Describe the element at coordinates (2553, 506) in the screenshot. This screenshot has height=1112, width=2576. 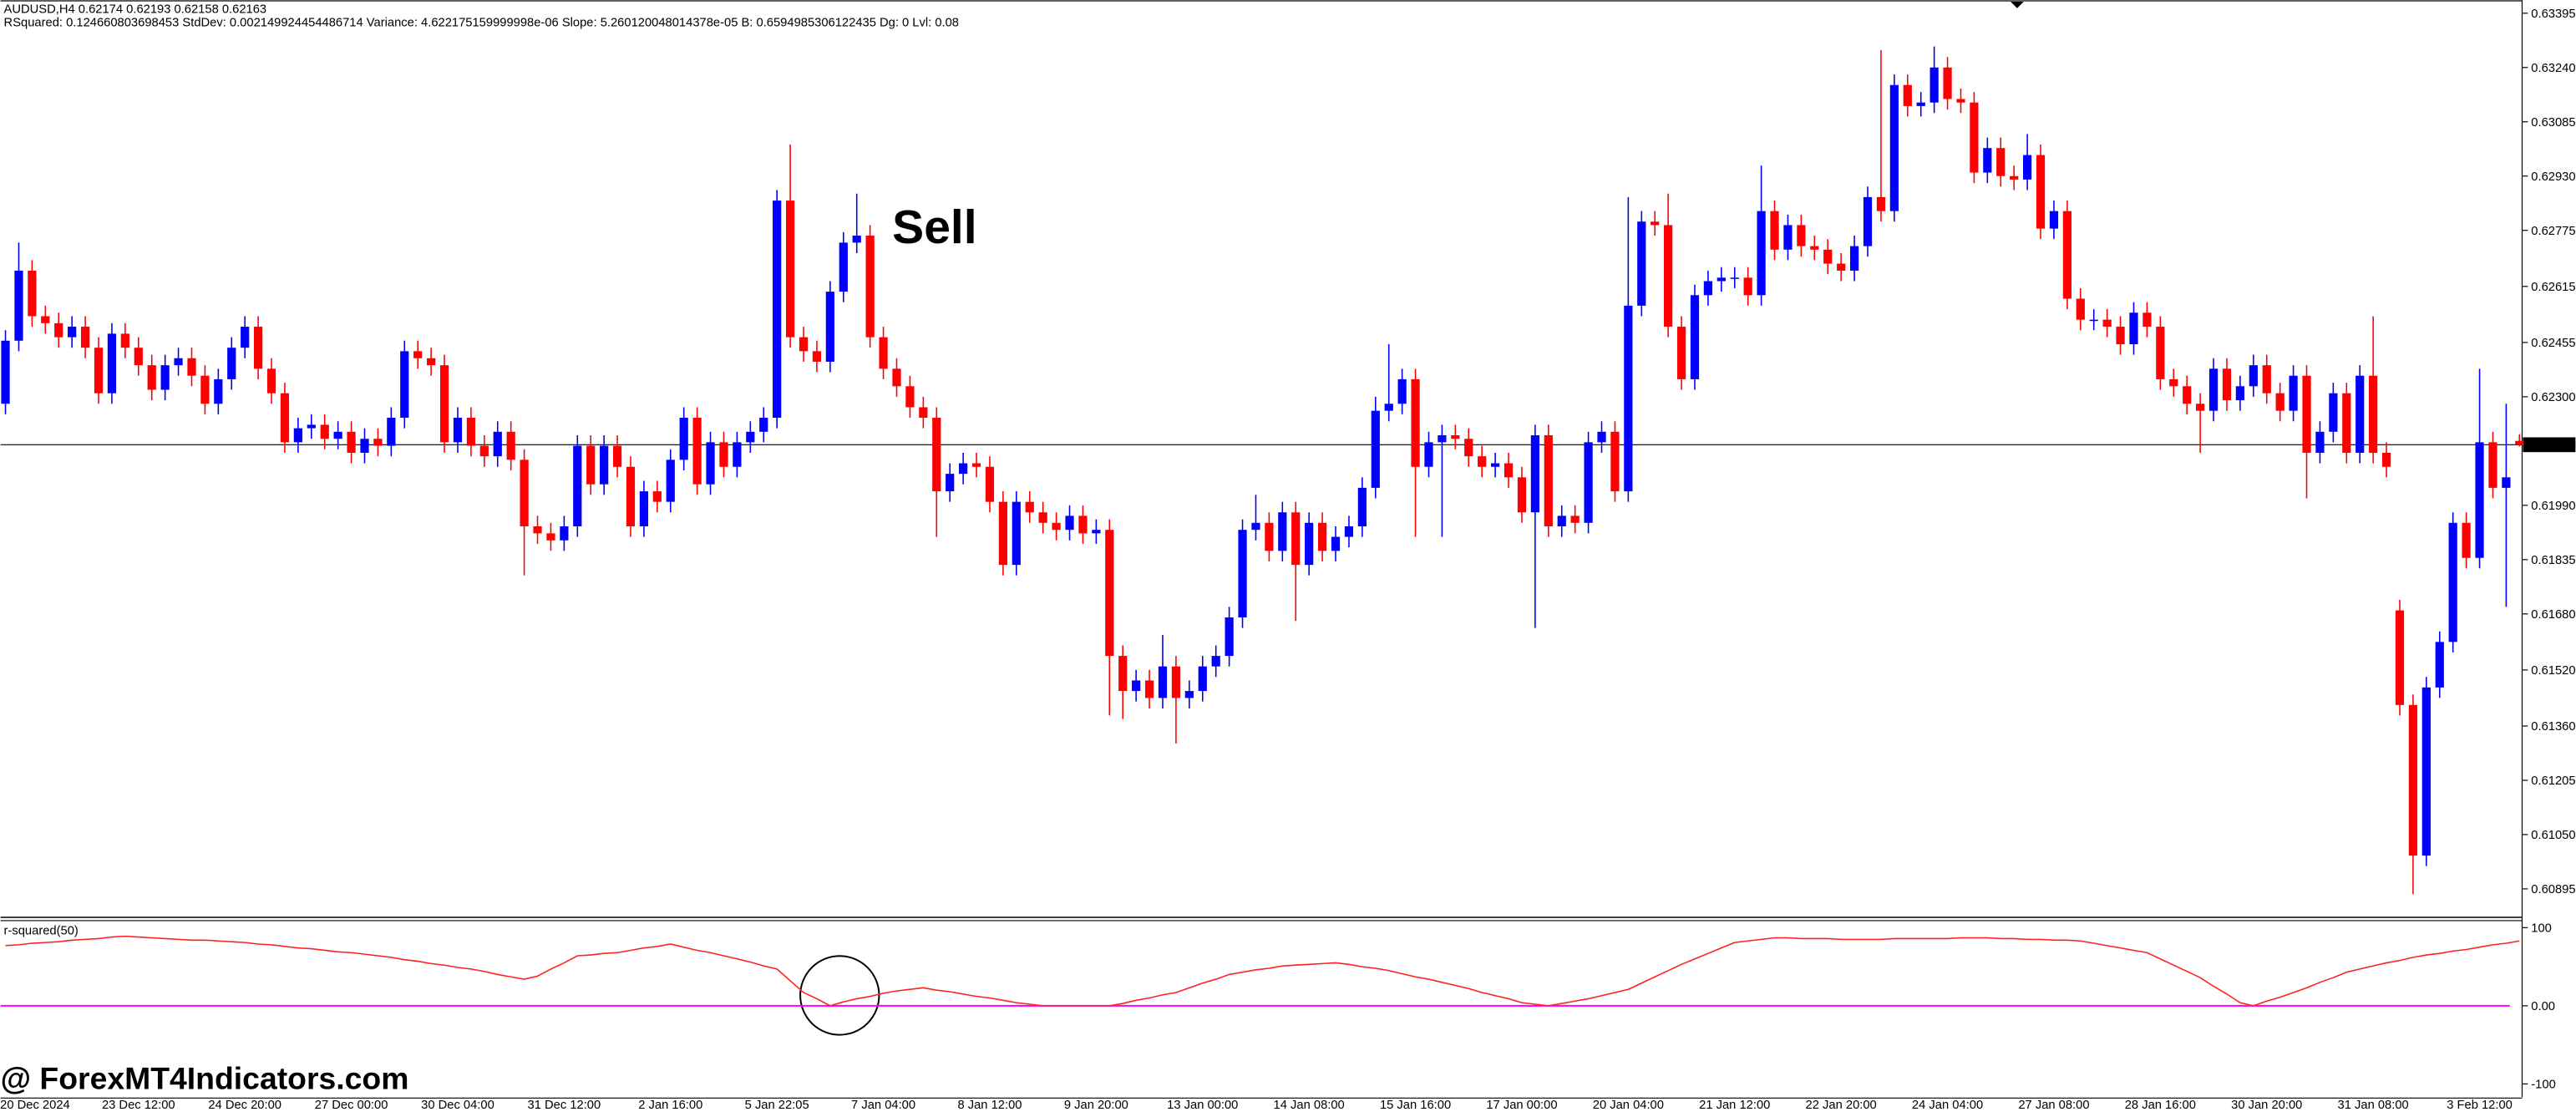
I see `y-tick-label: 0.61990` at that location.